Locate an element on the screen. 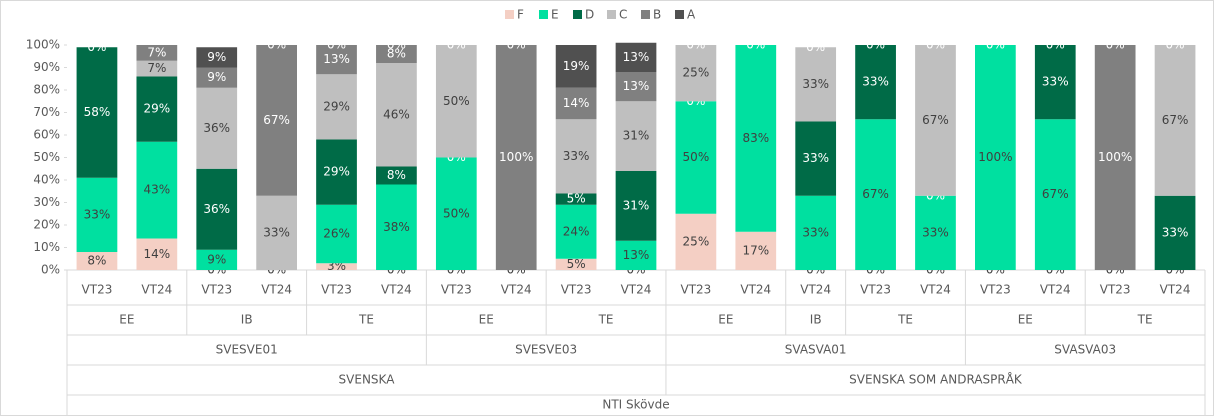 The image size is (1214, 416). legend-label: D is located at coordinates (589, 15).